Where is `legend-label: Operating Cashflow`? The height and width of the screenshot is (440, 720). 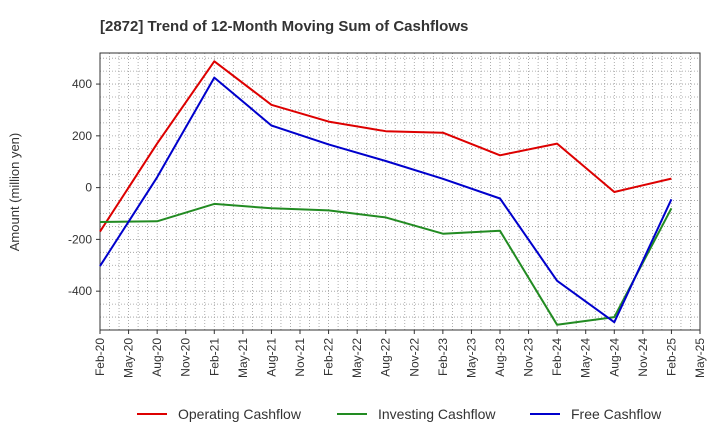 legend-label: Operating Cashflow is located at coordinates (240, 414).